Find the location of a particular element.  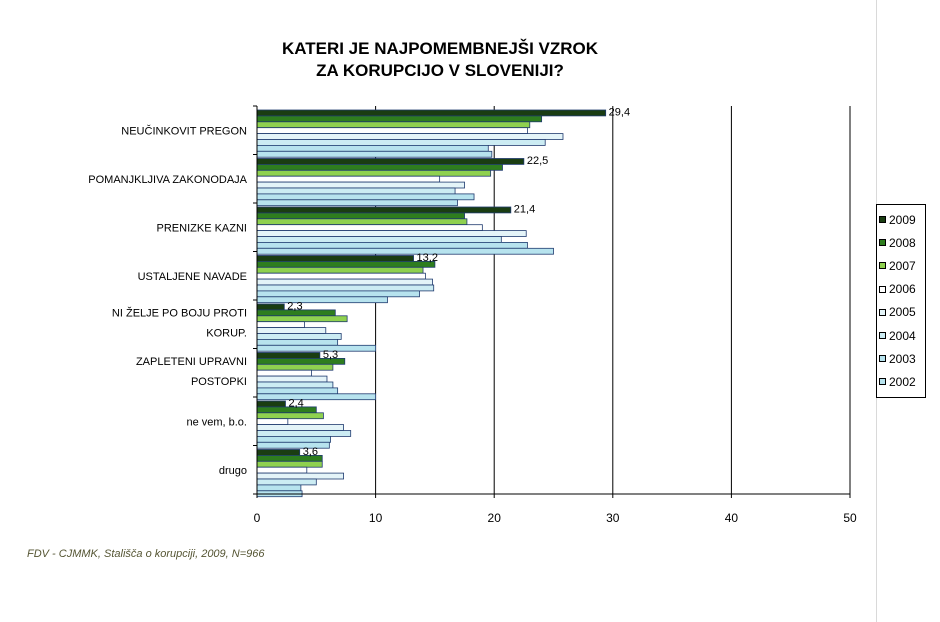

data-label-3: 13,2 is located at coordinates (427, 258).